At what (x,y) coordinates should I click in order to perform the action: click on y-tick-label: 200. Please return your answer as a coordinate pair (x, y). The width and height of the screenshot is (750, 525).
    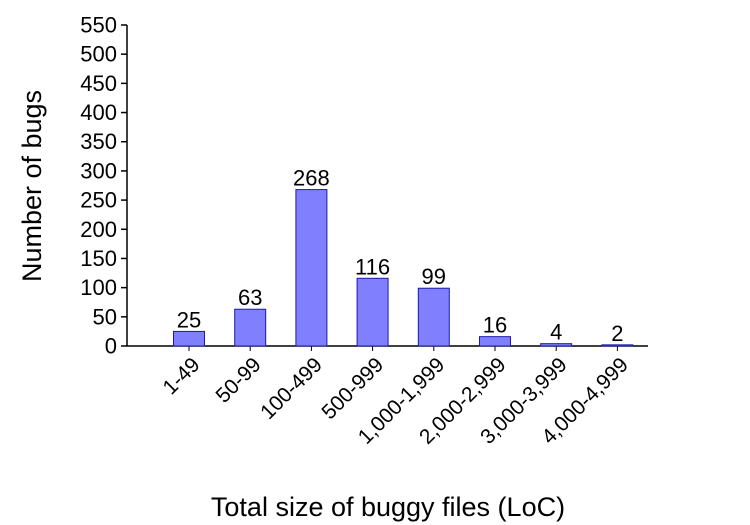
    Looking at the image, I should click on (98, 229).